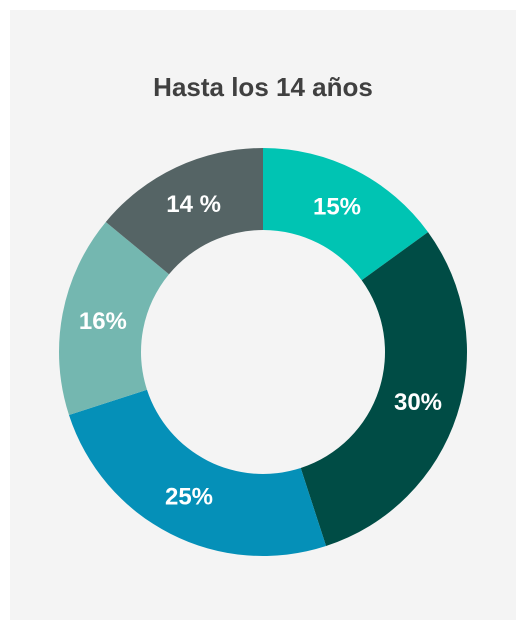 The image size is (526, 630). I want to click on chart-title: Hasta los 14 años, so click(263, 87).